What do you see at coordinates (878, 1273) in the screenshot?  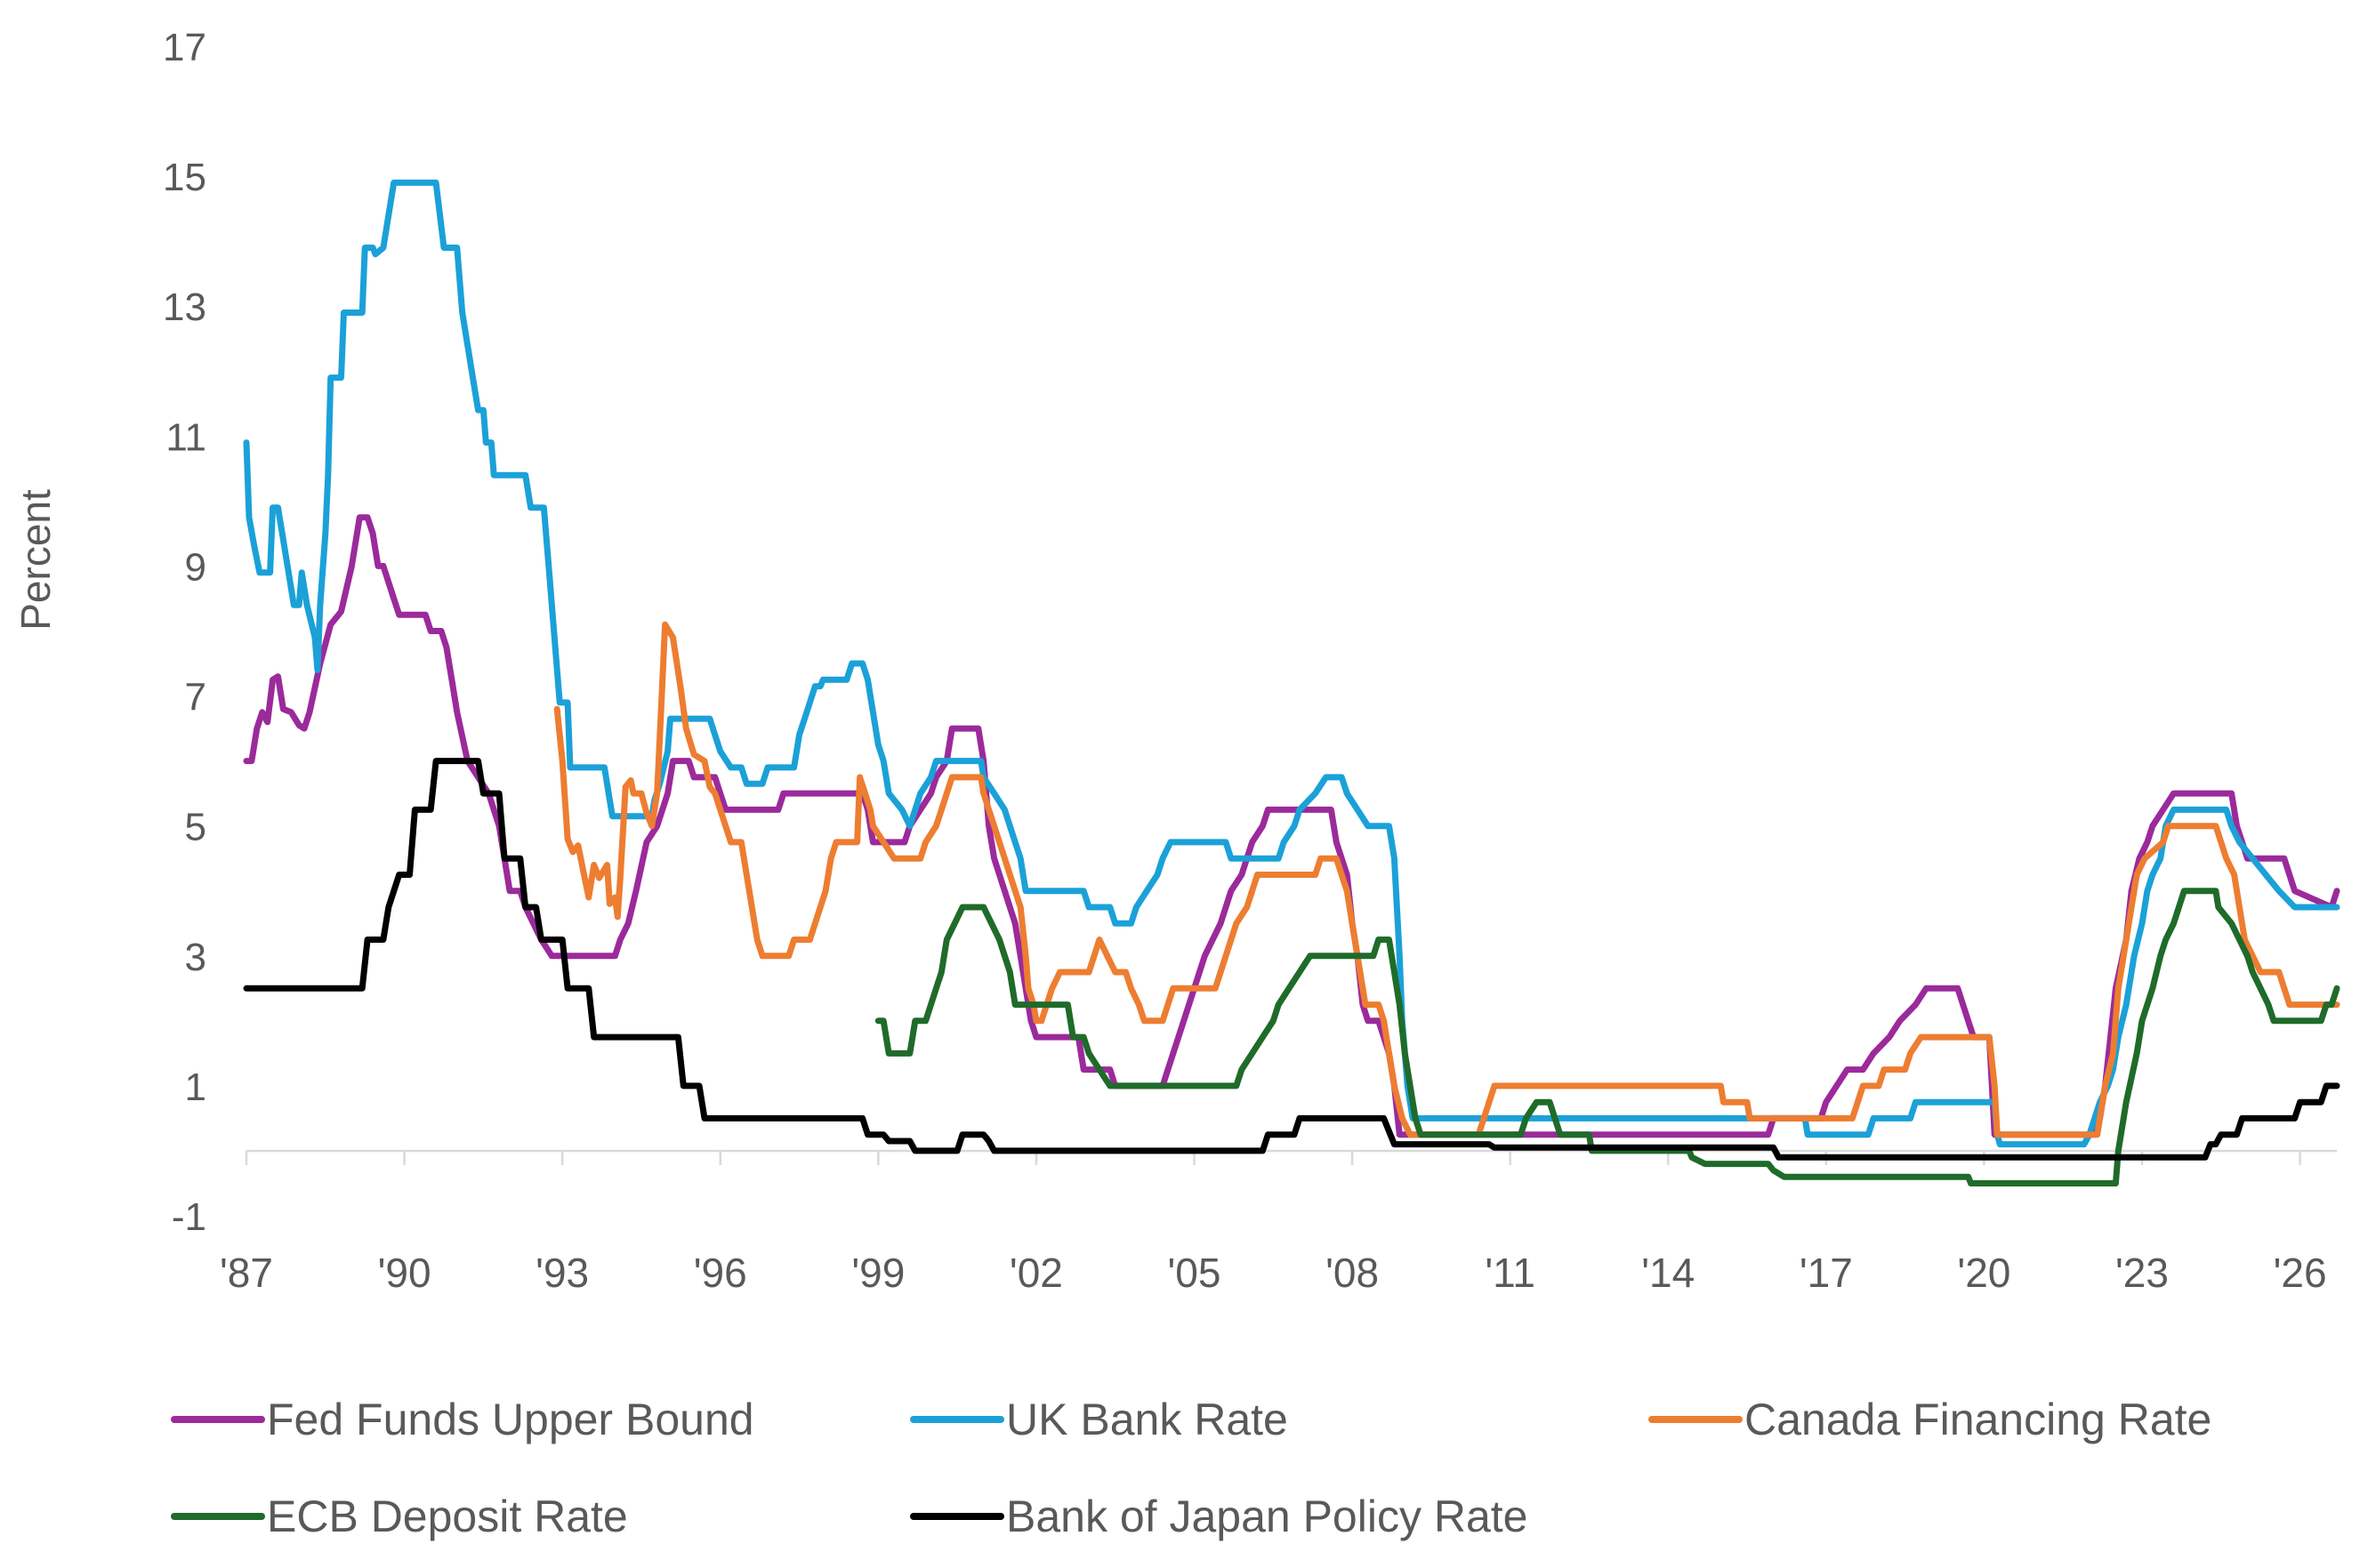 I see `x-tick-label: '99` at bounding box center [878, 1273].